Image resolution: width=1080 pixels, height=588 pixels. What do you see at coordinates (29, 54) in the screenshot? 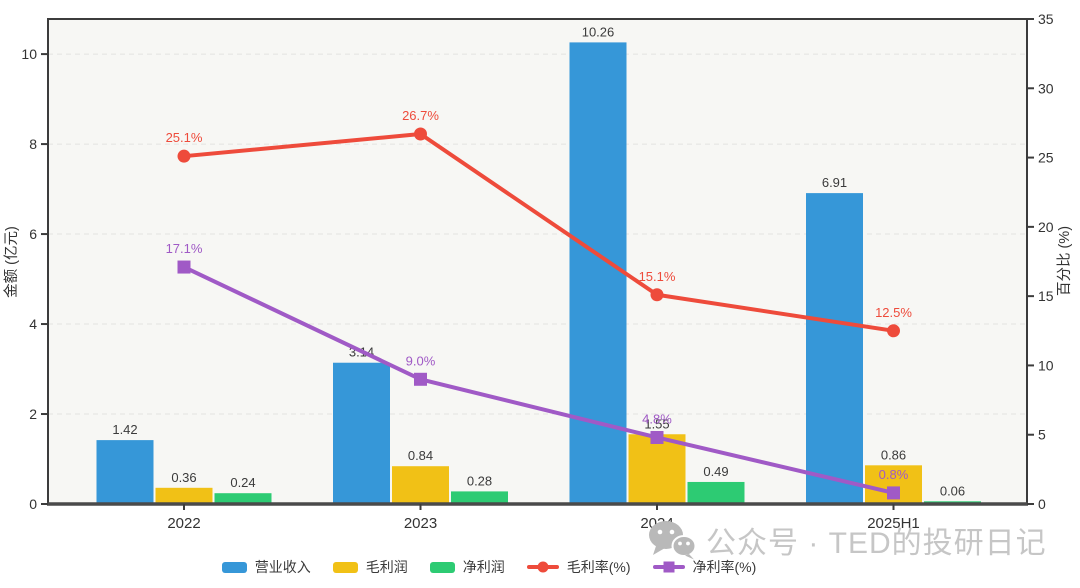
I see `left-tick-label: 10` at bounding box center [29, 54].